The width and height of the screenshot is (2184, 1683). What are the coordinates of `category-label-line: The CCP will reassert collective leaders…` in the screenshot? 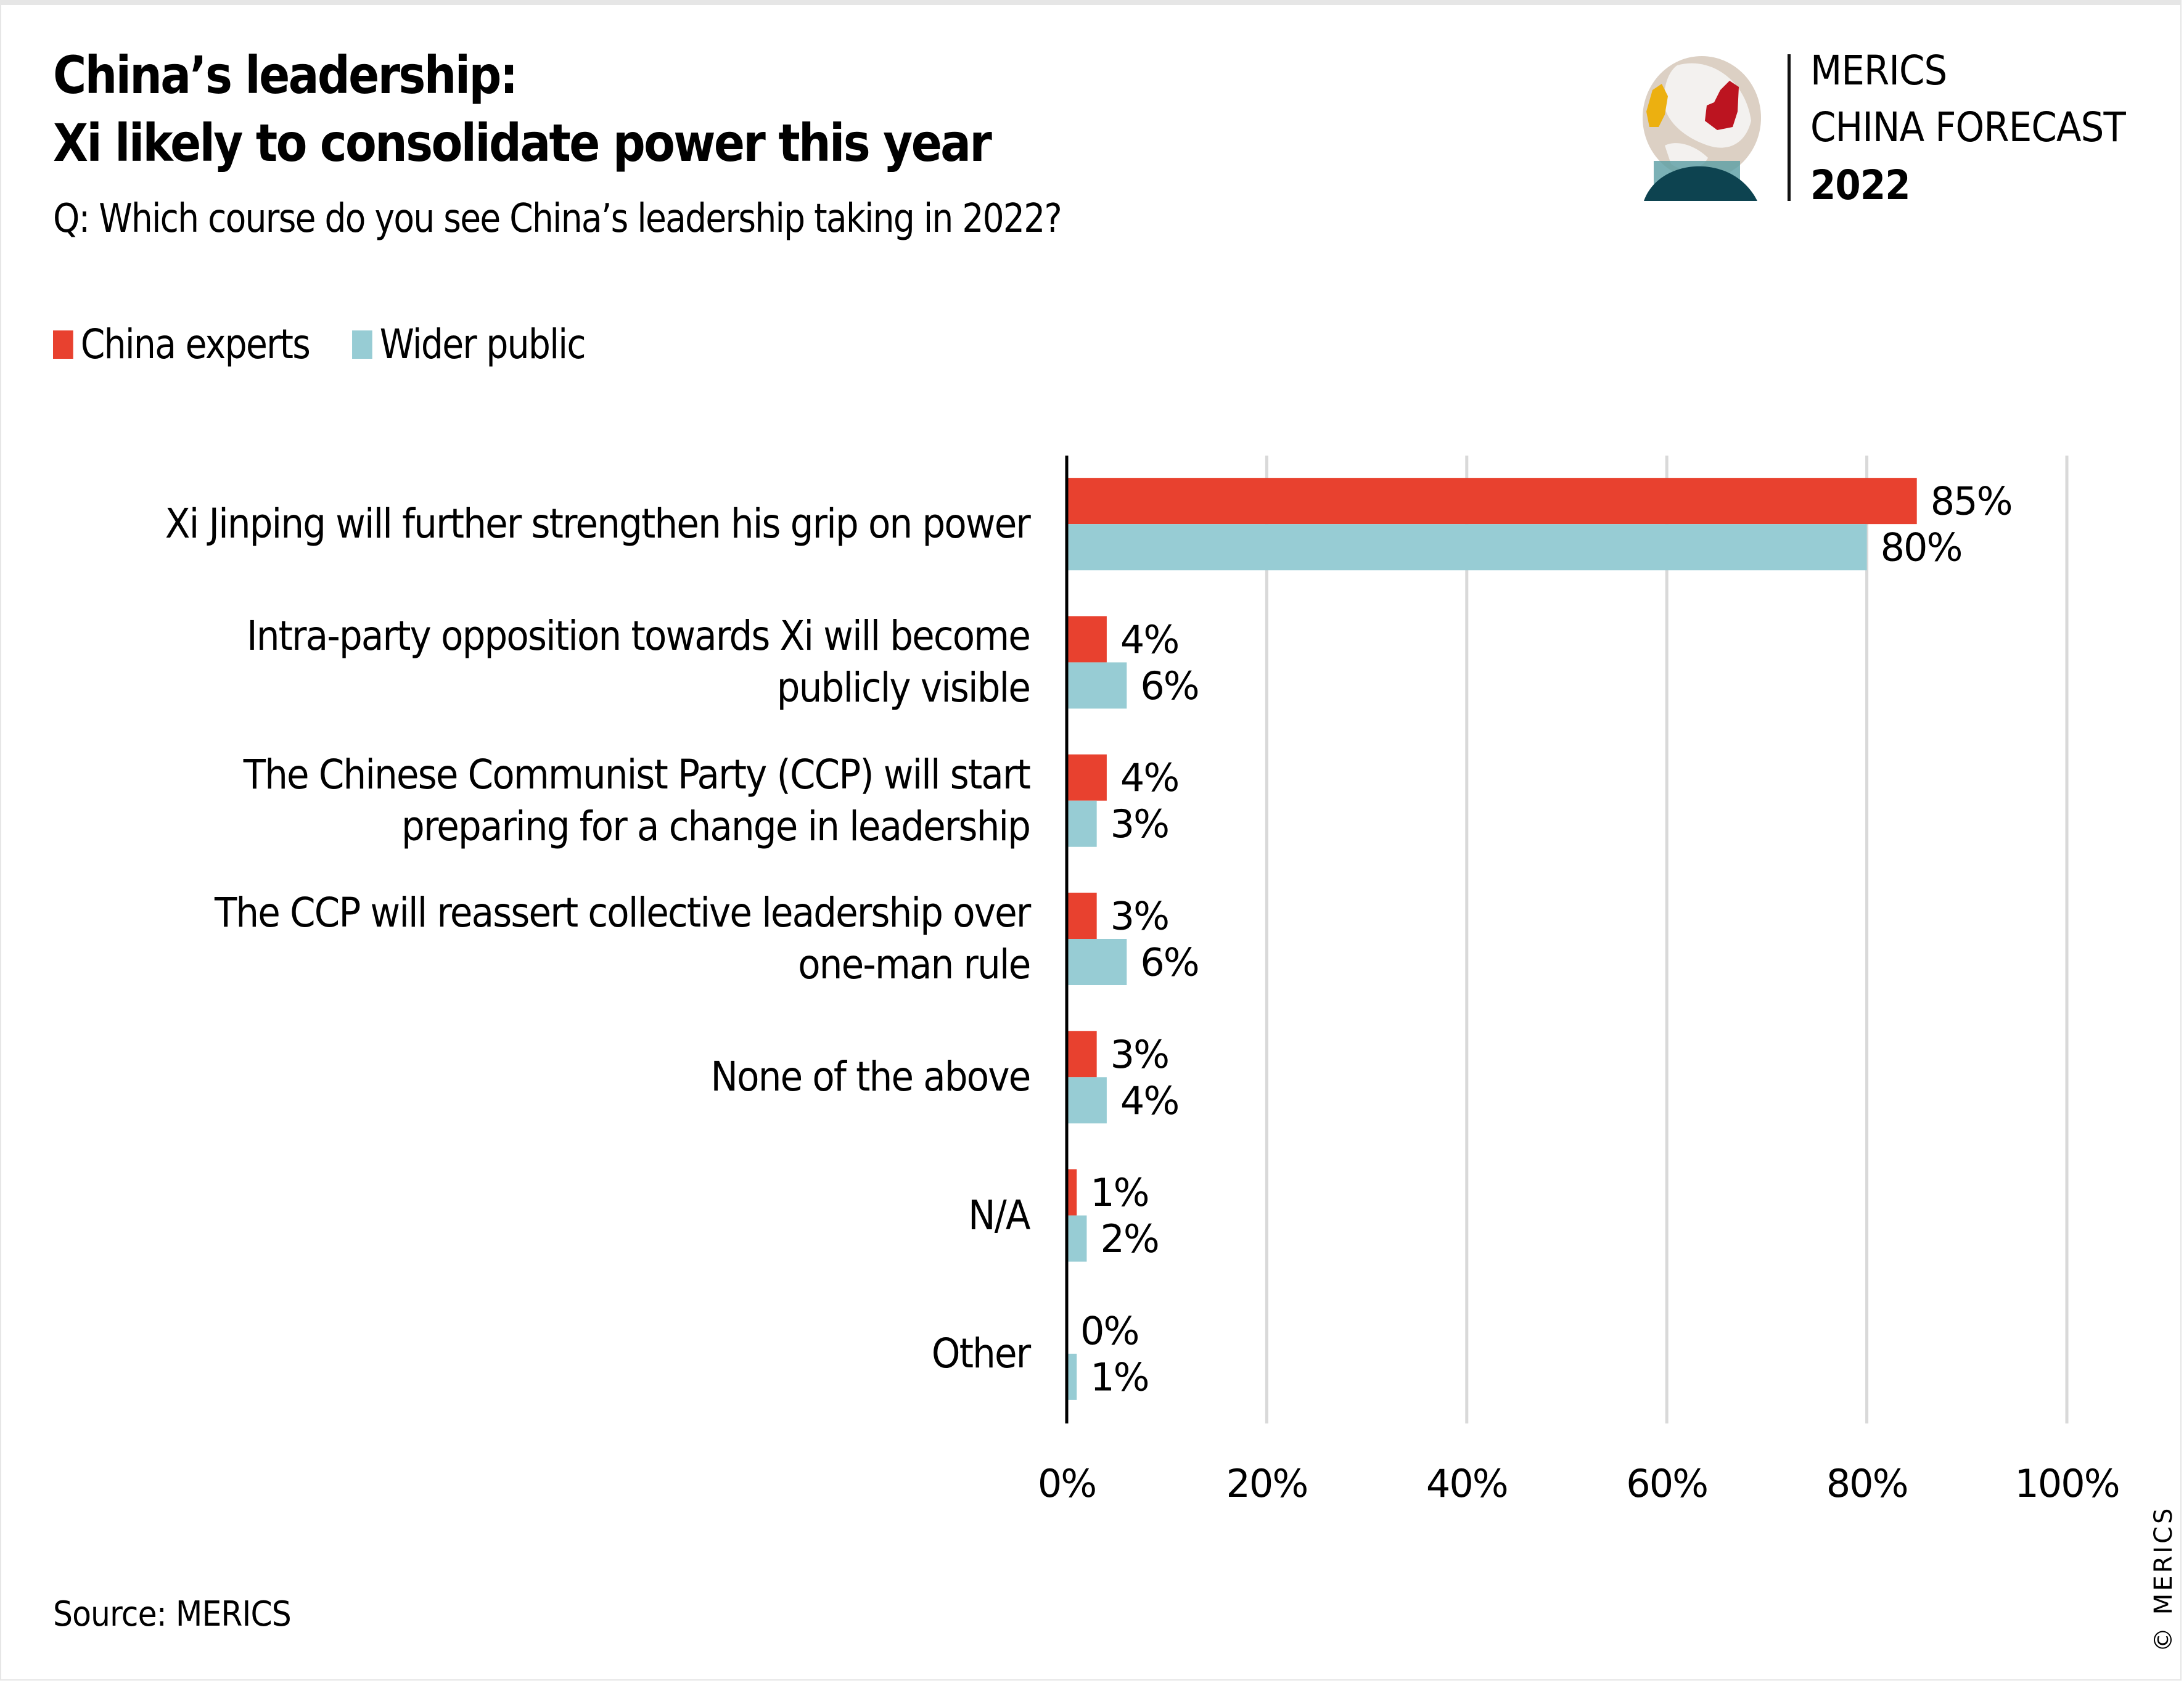 It's located at (622, 913).